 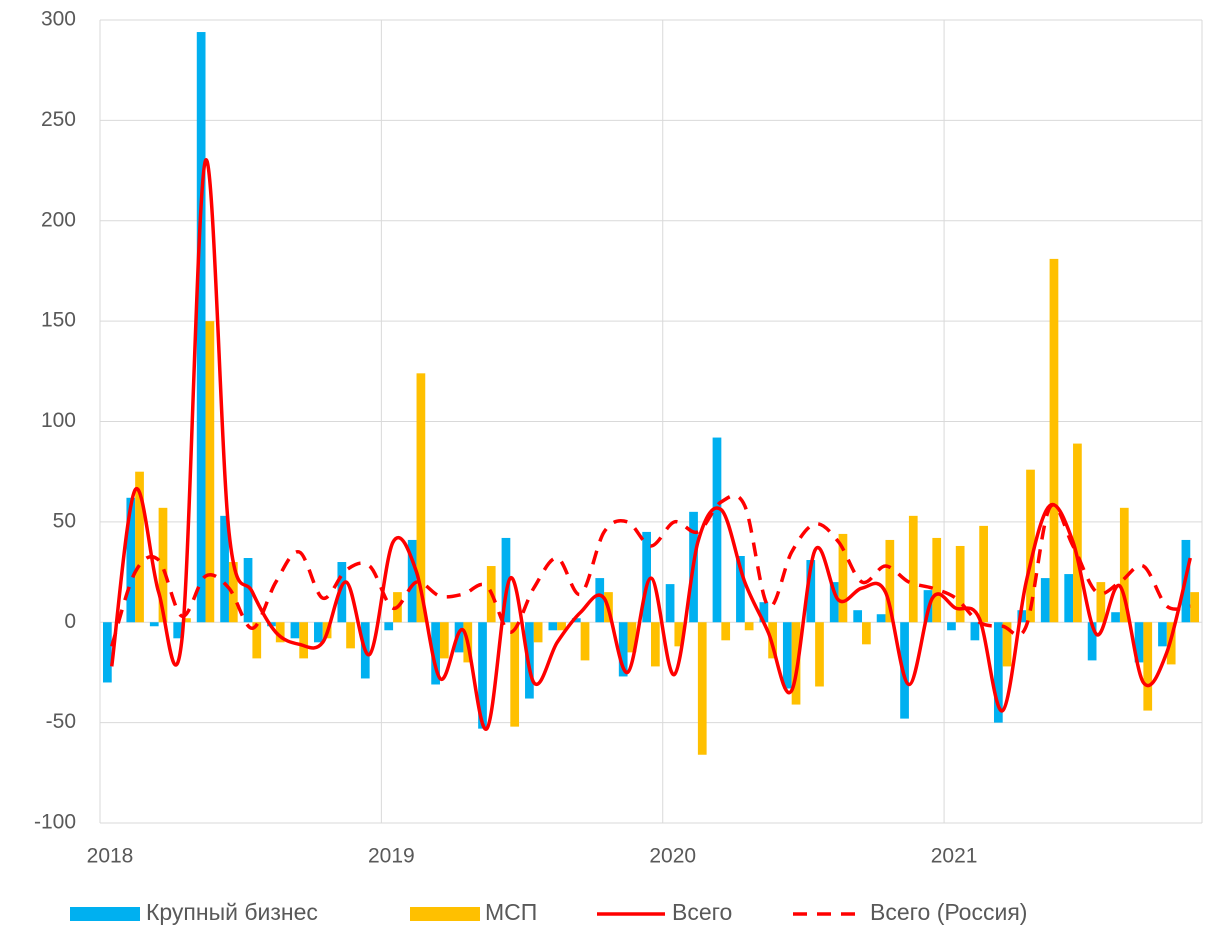 What do you see at coordinates (55, 822) in the screenshot?
I see `y-tick-label: -100` at bounding box center [55, 822].